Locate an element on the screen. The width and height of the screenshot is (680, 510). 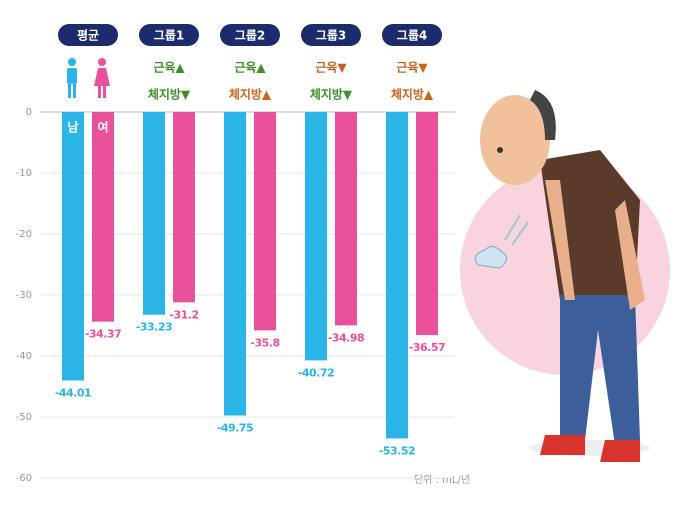
y-tick-label: 0 is located at coordinates (29, 112).